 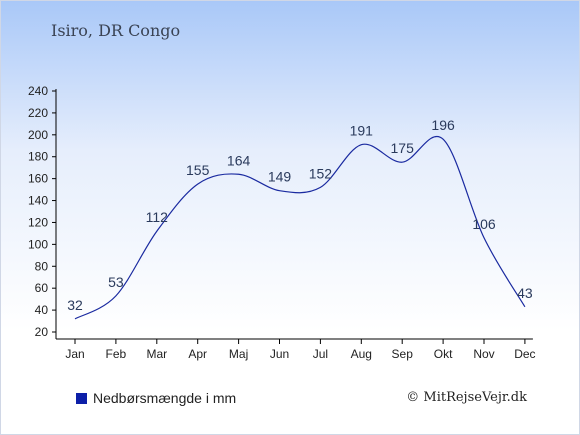 What do you see at coordinates (320, 354) in the screenshot?
I see `x-tick-label: Jul` at bounding box center [320, 354].